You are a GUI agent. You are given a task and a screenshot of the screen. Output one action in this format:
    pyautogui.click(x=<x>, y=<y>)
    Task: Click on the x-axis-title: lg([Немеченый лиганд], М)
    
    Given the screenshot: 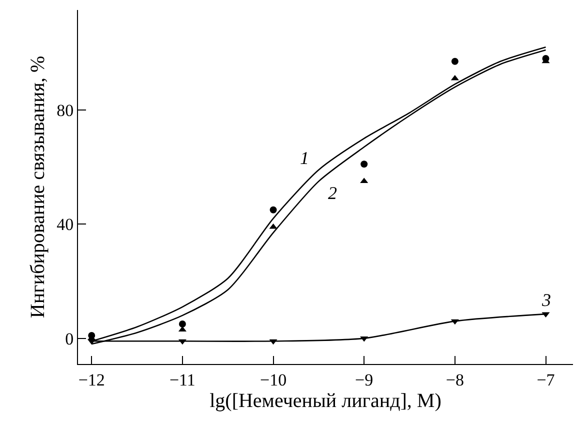 What is the action you would take?
    pyautogui.click(x=326, y=401)
    